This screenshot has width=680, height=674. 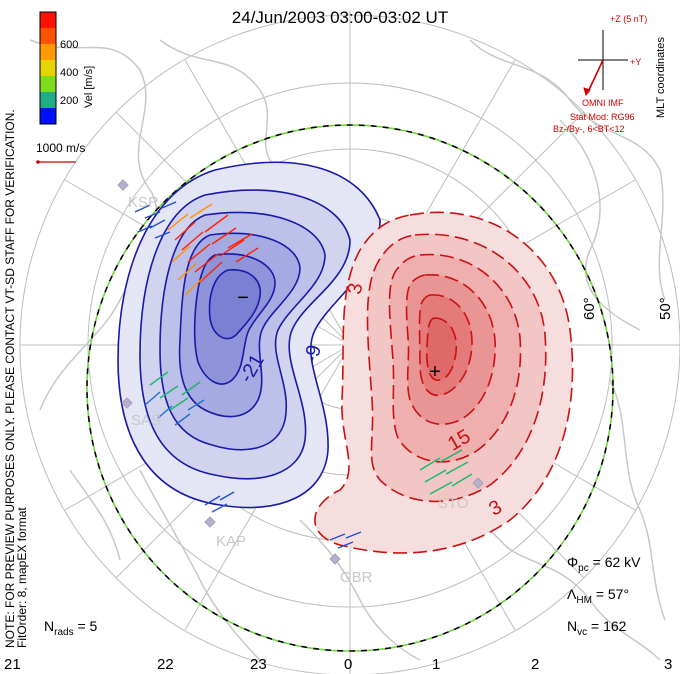 What do you see at coordinates (258, 664) in the screenshot?
I see `mlt-tick-23: 23` at bounding box center [258, 664].